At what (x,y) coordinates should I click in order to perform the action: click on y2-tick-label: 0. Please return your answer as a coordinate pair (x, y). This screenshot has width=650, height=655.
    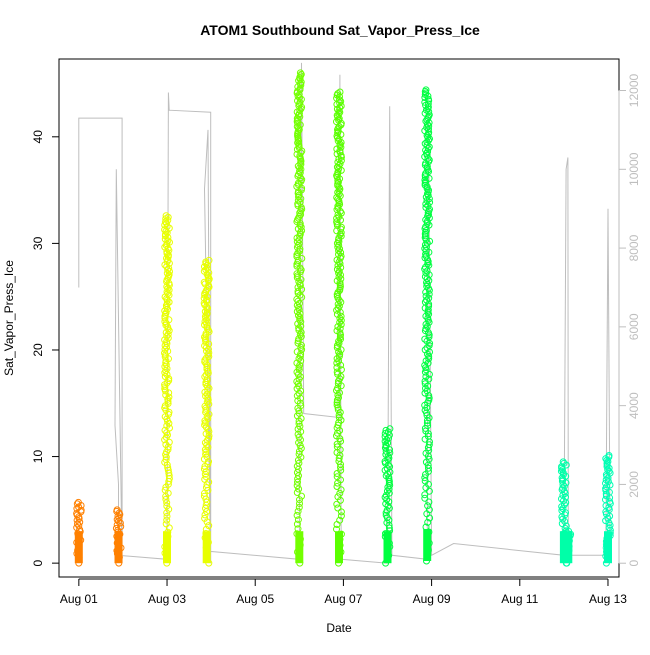
    Looking at the image, I should click on (634, 563).